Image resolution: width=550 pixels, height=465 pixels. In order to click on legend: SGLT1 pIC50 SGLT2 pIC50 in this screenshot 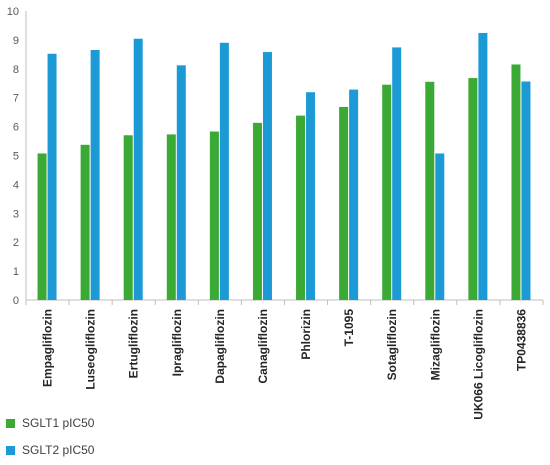, I will do `click(50, 436)`.